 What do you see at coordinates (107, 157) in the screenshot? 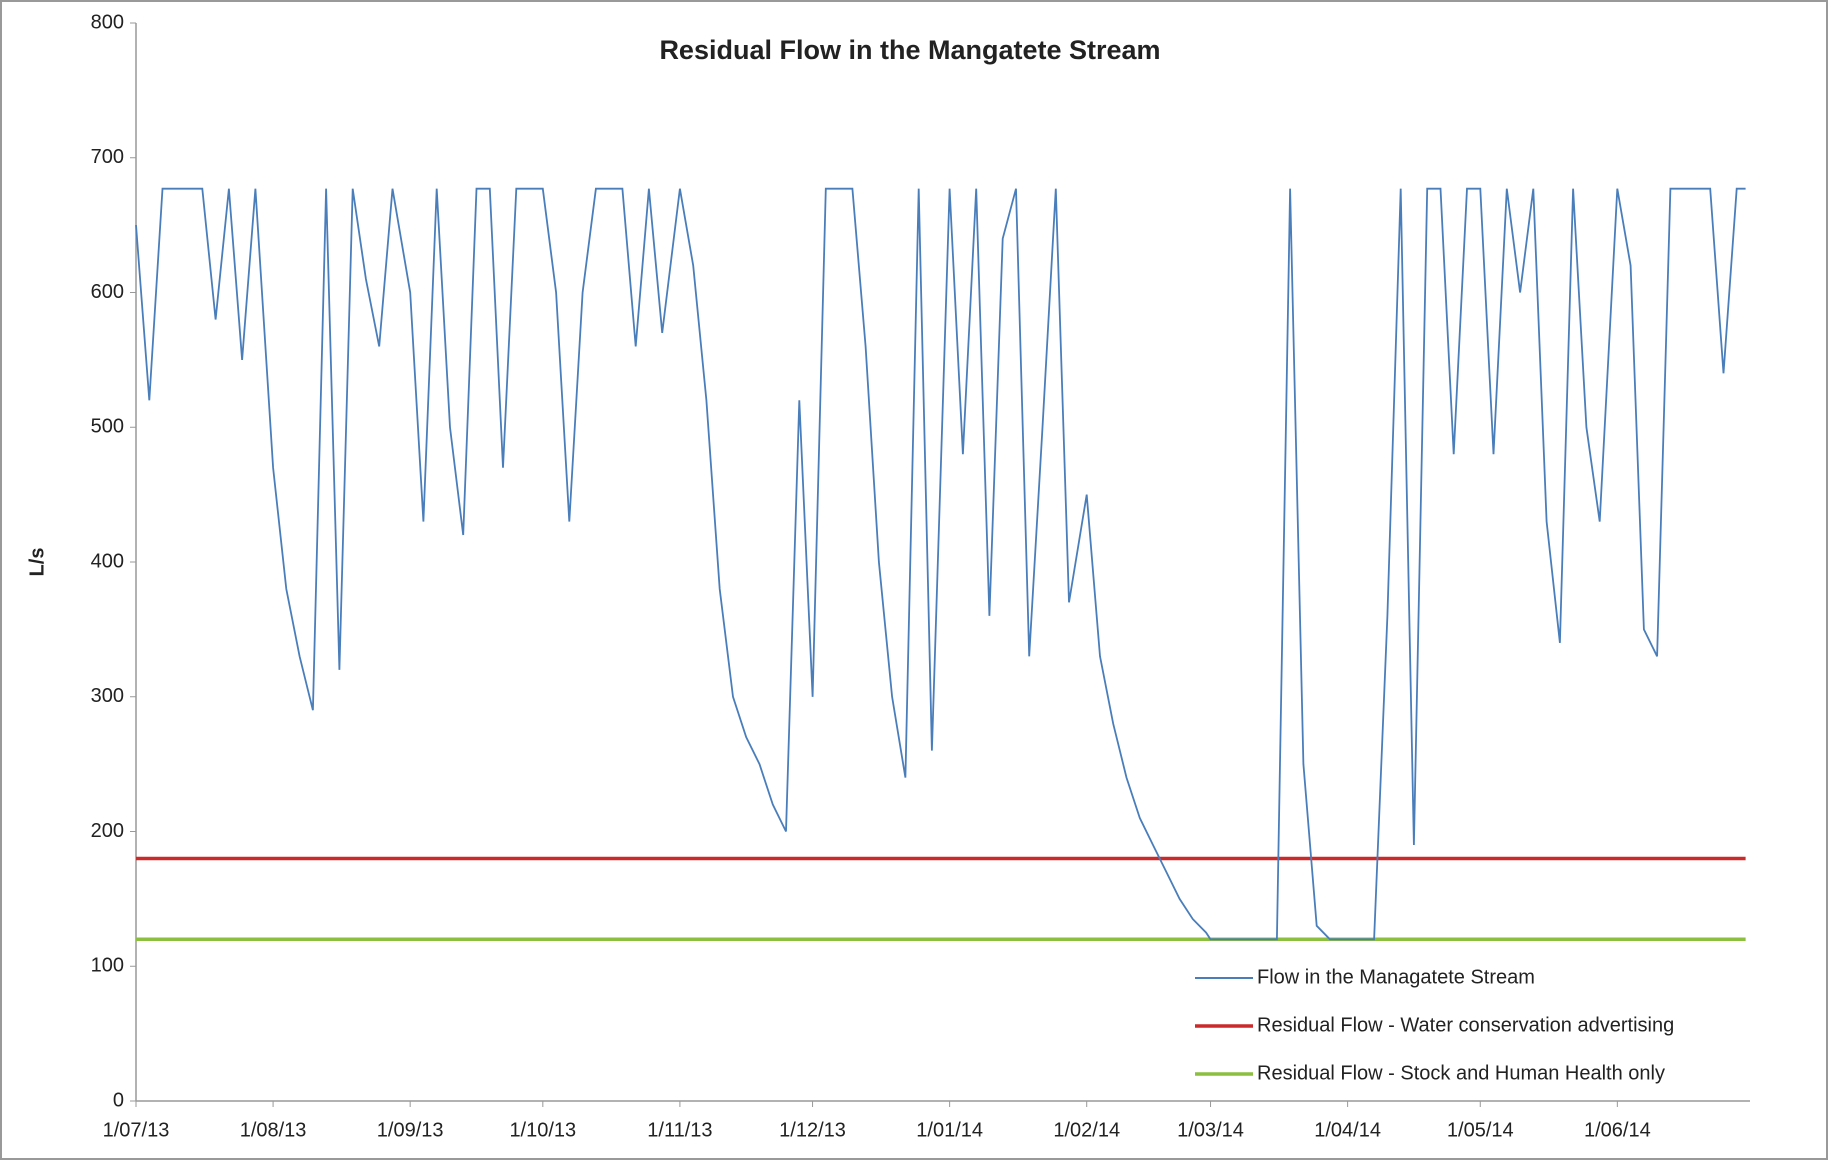
I see `y-tick-label: 700` at bounding box center [107, 157].